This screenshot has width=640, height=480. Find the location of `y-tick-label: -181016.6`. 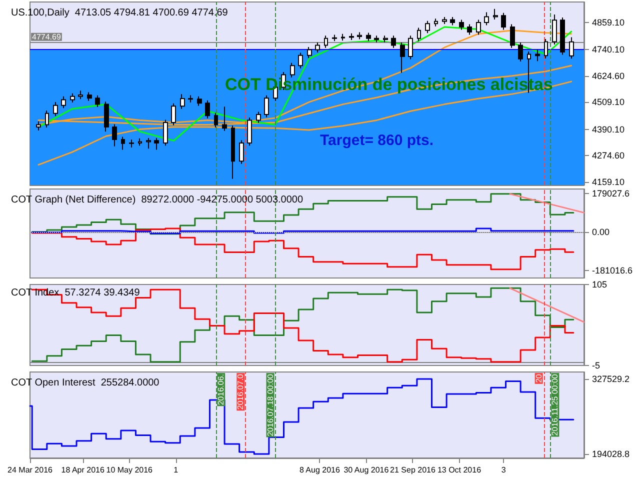

y-tick-label: -181016.6 is located at coordinates (612, 271).